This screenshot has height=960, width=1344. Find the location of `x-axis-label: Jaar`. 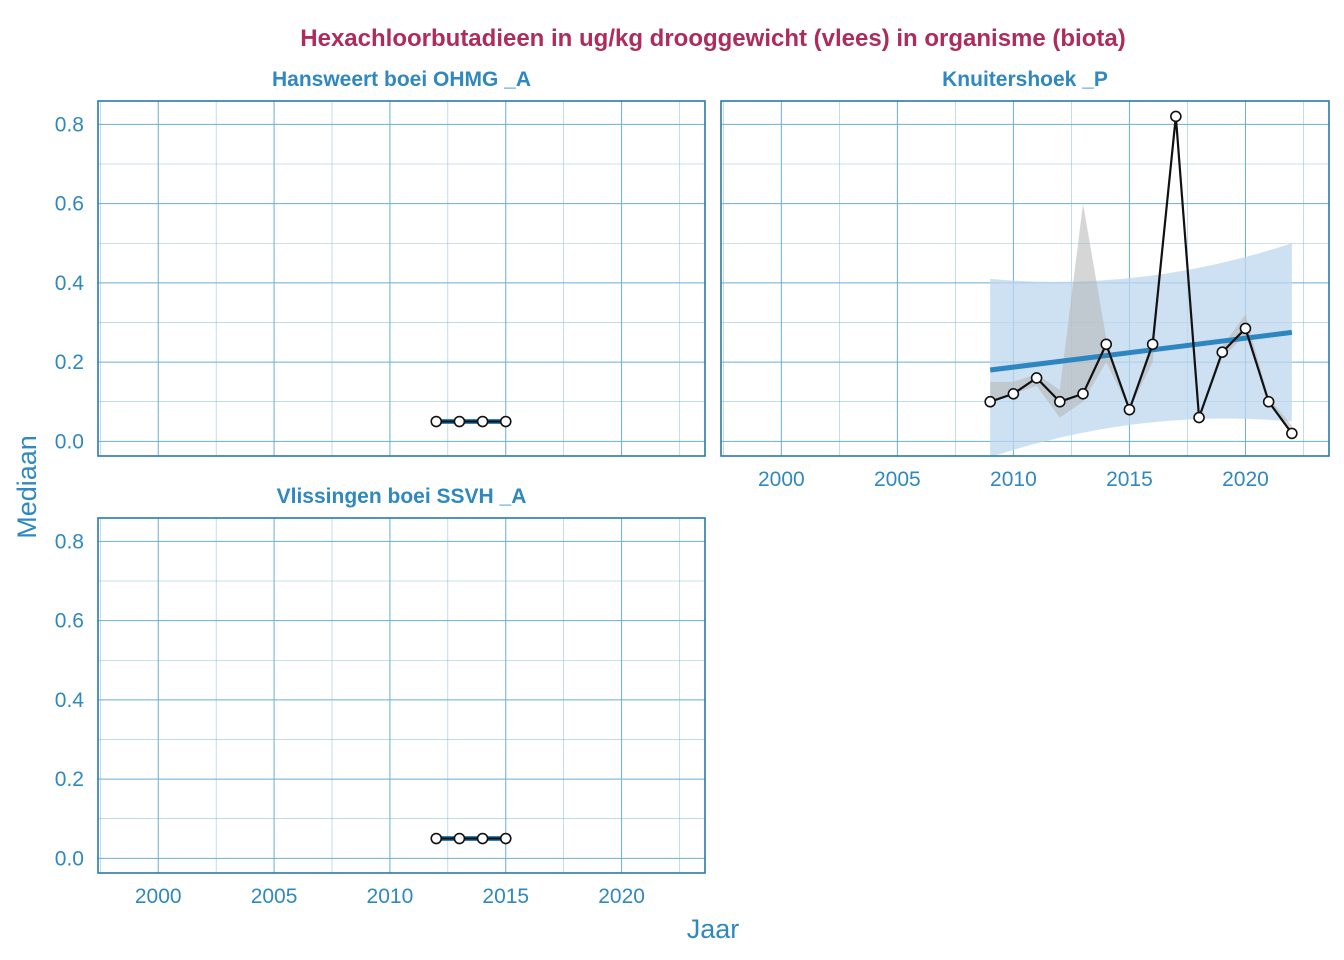

x-axis-label: Jaar is located at coordinates (713, 929).